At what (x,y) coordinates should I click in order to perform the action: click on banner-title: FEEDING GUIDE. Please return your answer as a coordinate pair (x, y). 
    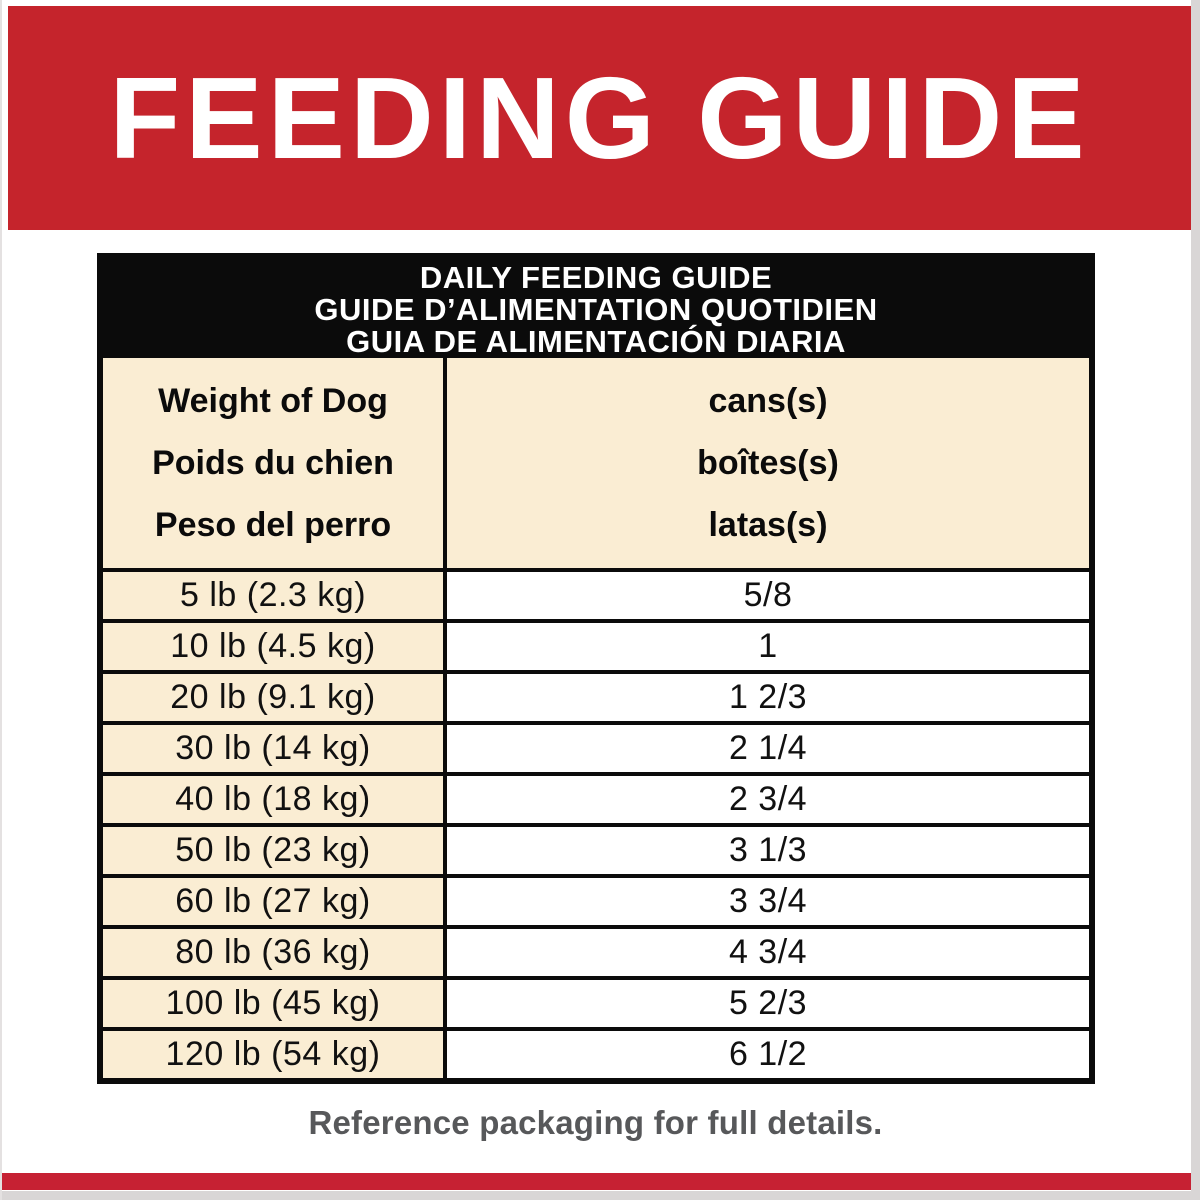
    Looking at the image, I should click on (599, 118).